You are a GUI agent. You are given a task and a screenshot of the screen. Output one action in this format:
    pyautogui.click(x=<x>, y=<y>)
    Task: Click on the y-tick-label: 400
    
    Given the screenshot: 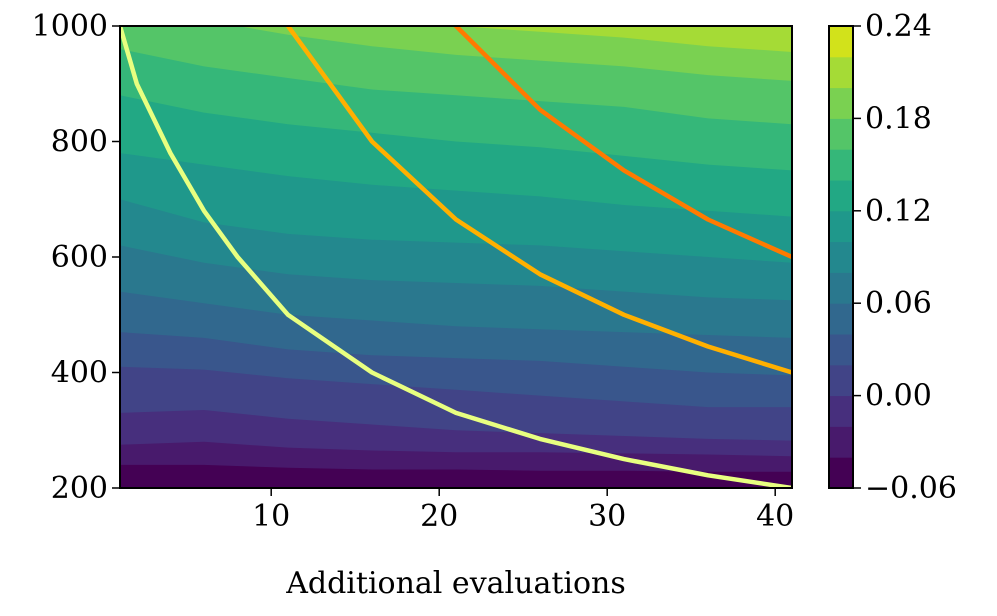 What is the action you would take?
    pyautogui.click(x=79, y=373)
    